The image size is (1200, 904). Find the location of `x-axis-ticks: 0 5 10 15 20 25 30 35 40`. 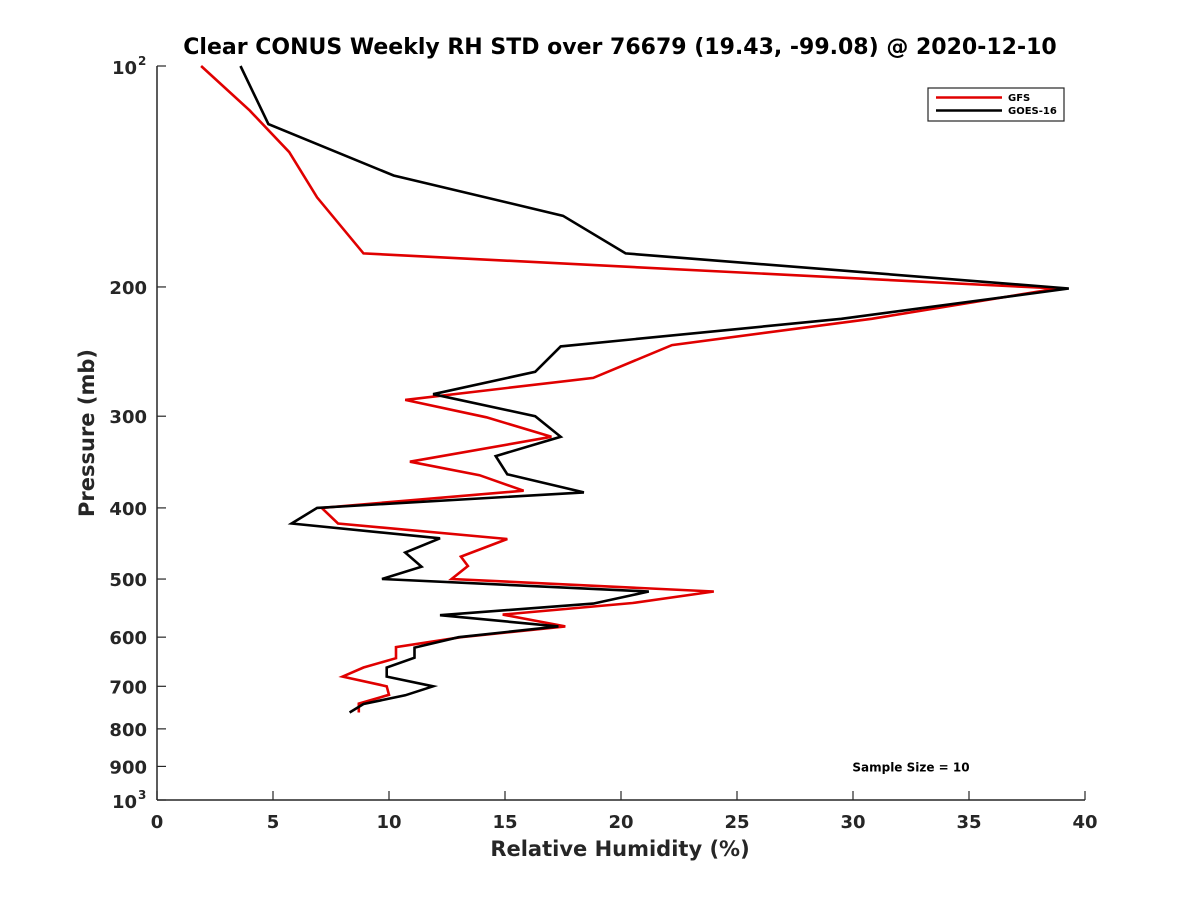

x-axis-ticks: 0 5 10 15 20 25 30 35 40 is located at coordinates (624, 812).